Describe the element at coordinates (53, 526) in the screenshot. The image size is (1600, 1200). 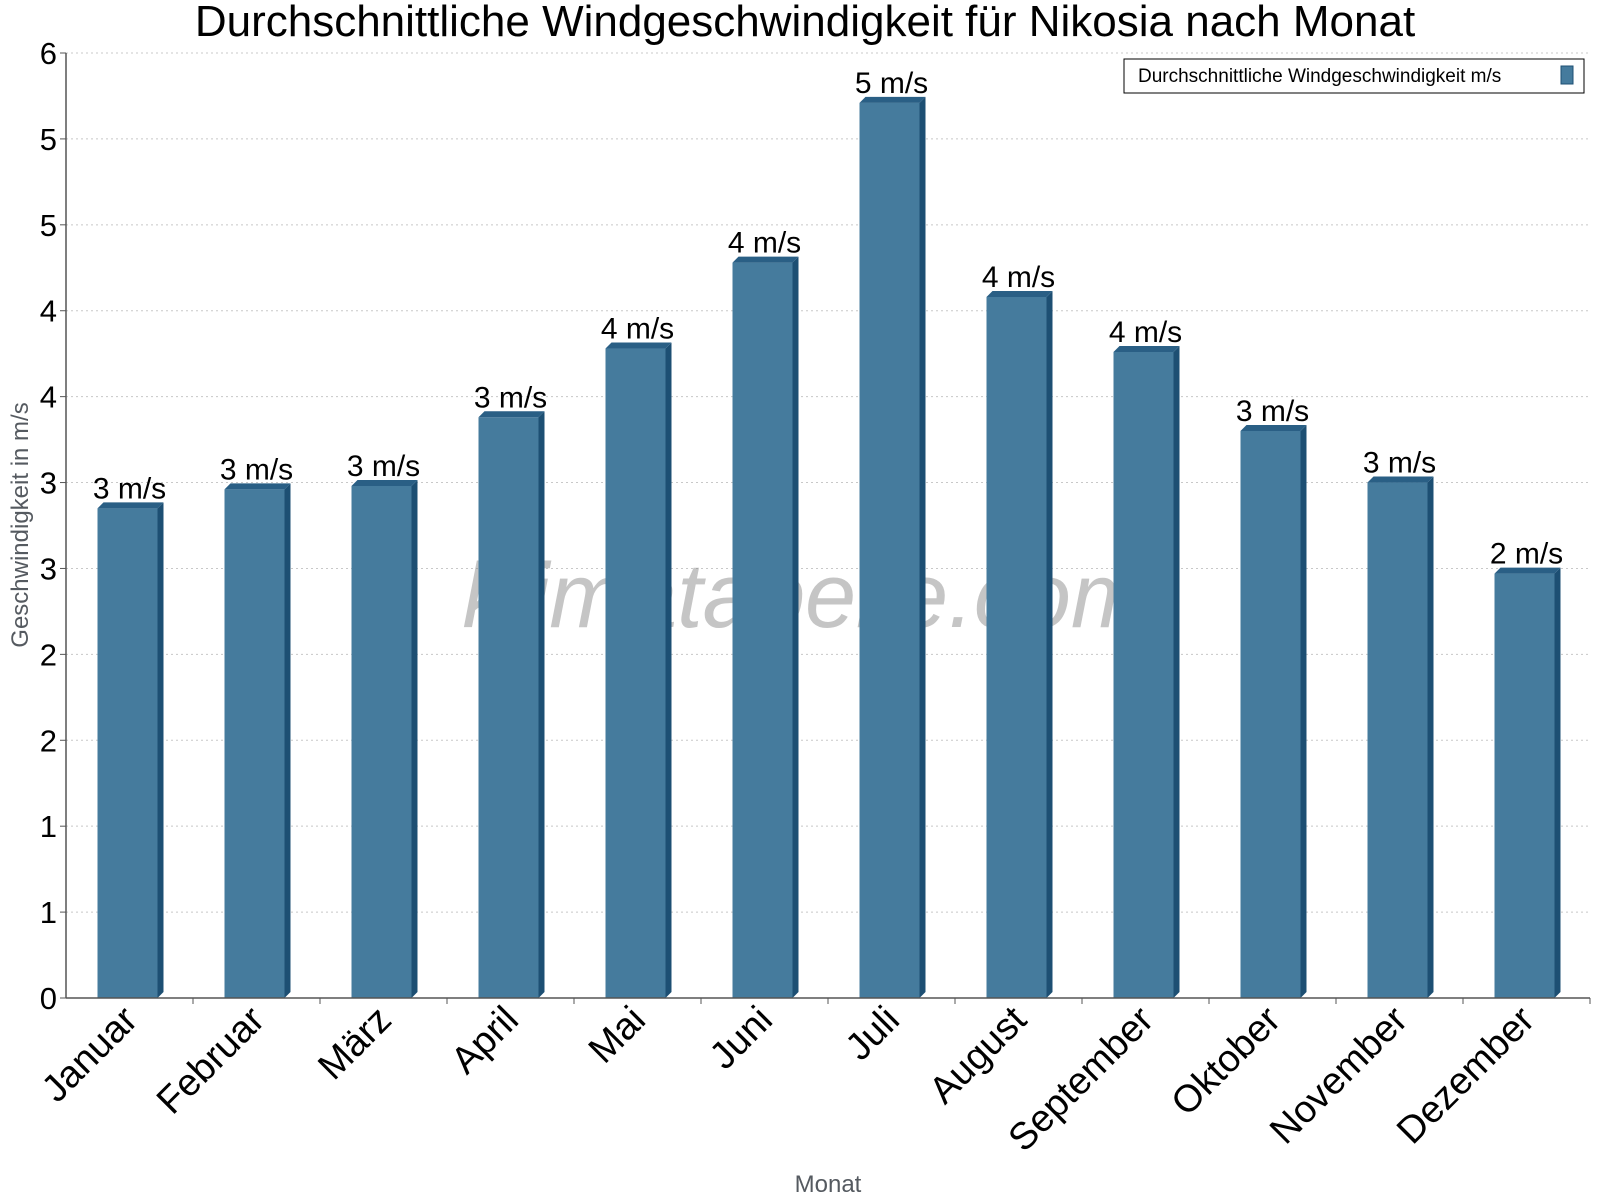
I see `y-axis-ticks: 0 1 1 2 2 3 3 4 4 5 5 6` at that location.